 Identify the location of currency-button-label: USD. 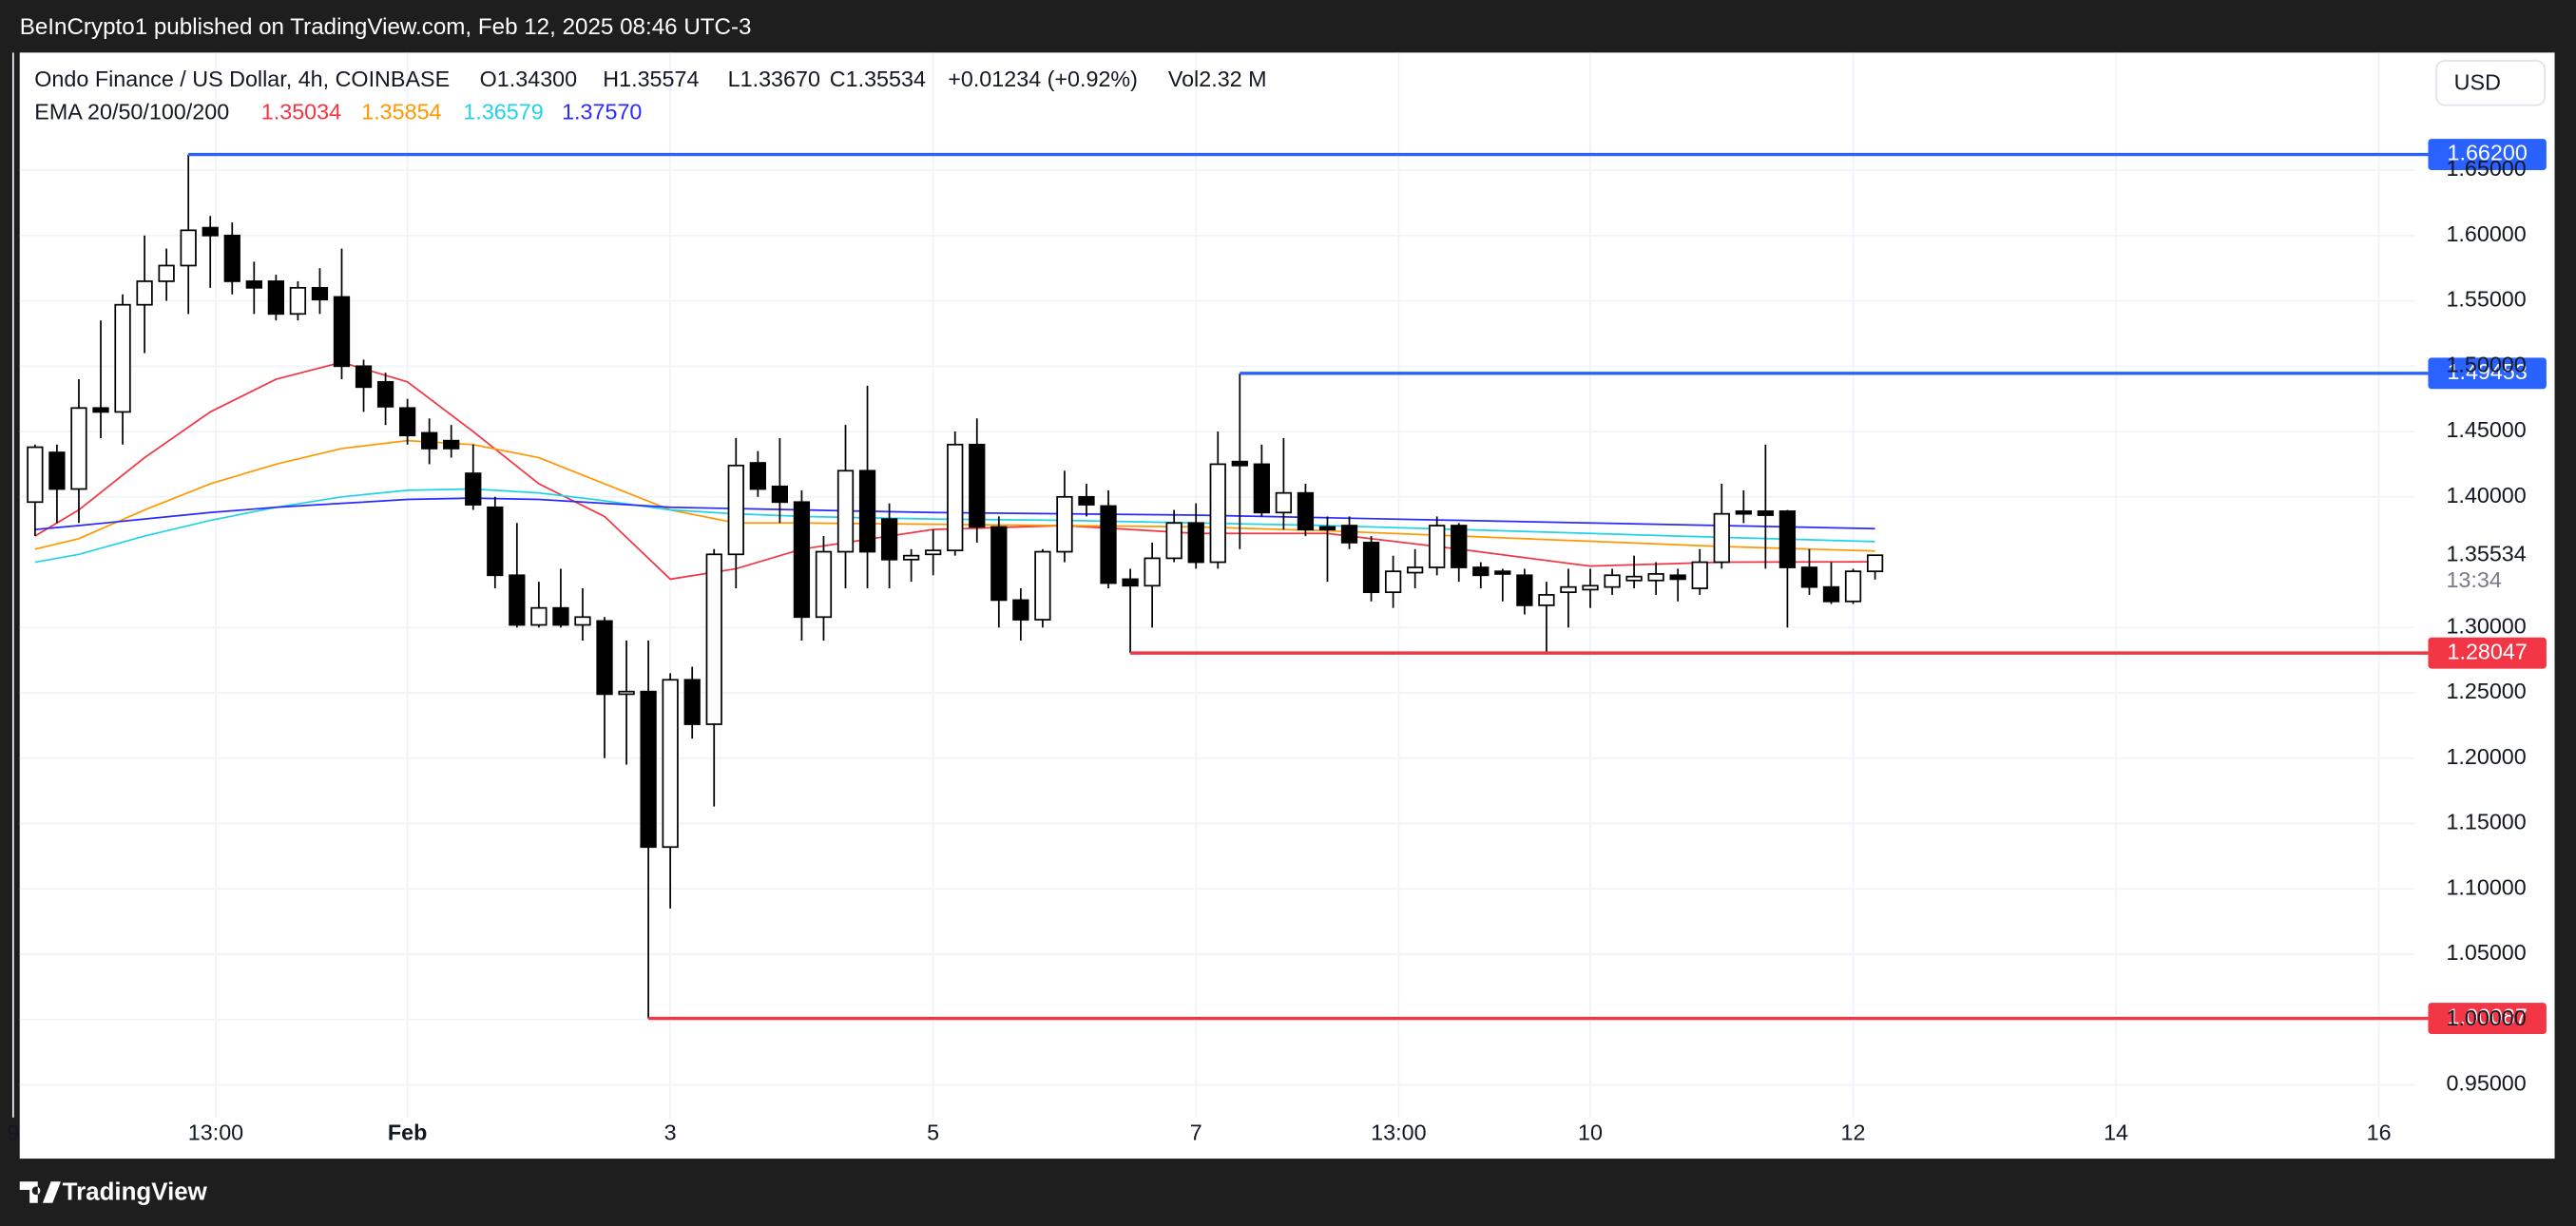
(2478, 82).